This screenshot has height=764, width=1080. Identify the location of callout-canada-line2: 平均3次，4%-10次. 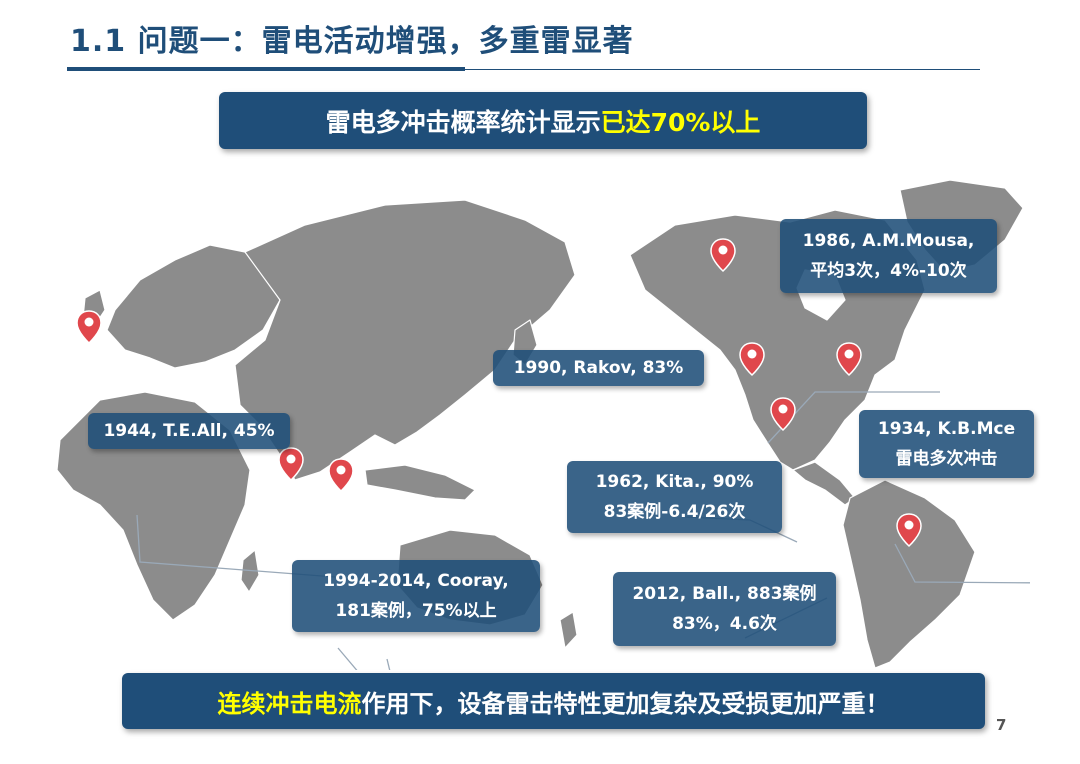
(888, 271).